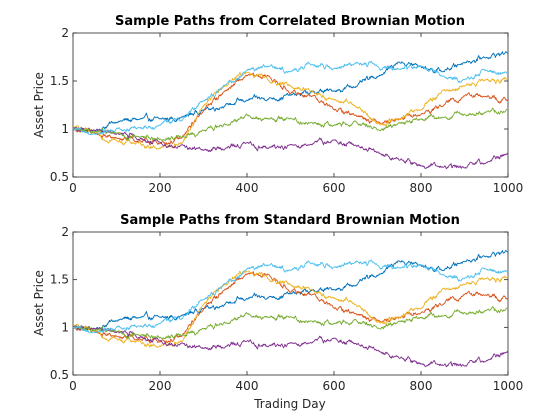  Describe the element at coordinates (289, 404) in the screenshot. I see `x-axis-label: Trading Day` at that location.